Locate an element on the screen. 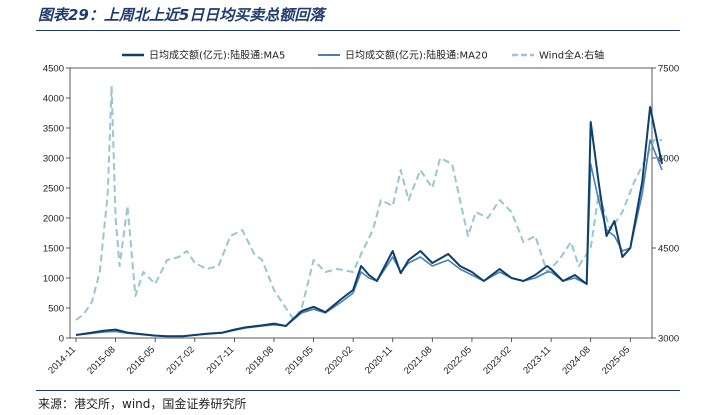  x-tick-label: 2017-11 is located at coordinates (221, 360).